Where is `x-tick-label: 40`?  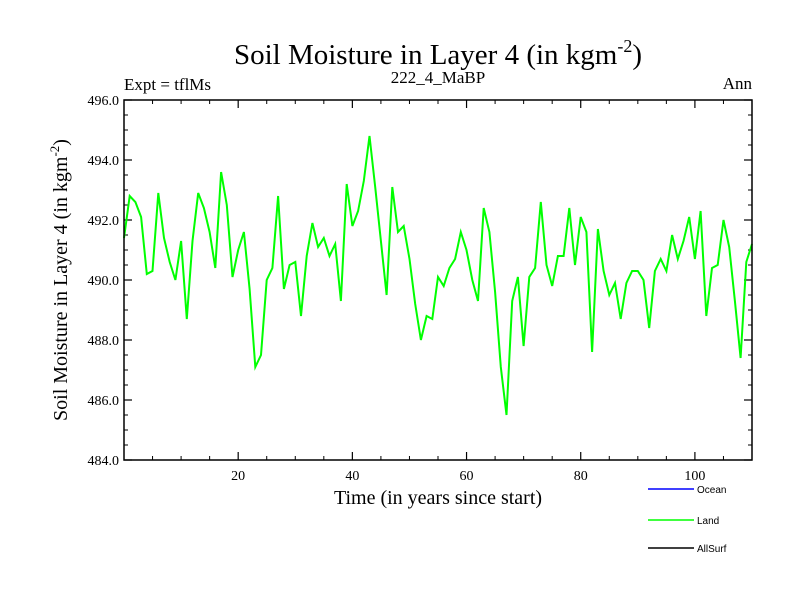 x-tick-label: 40 is located at coordinates (352, 476).